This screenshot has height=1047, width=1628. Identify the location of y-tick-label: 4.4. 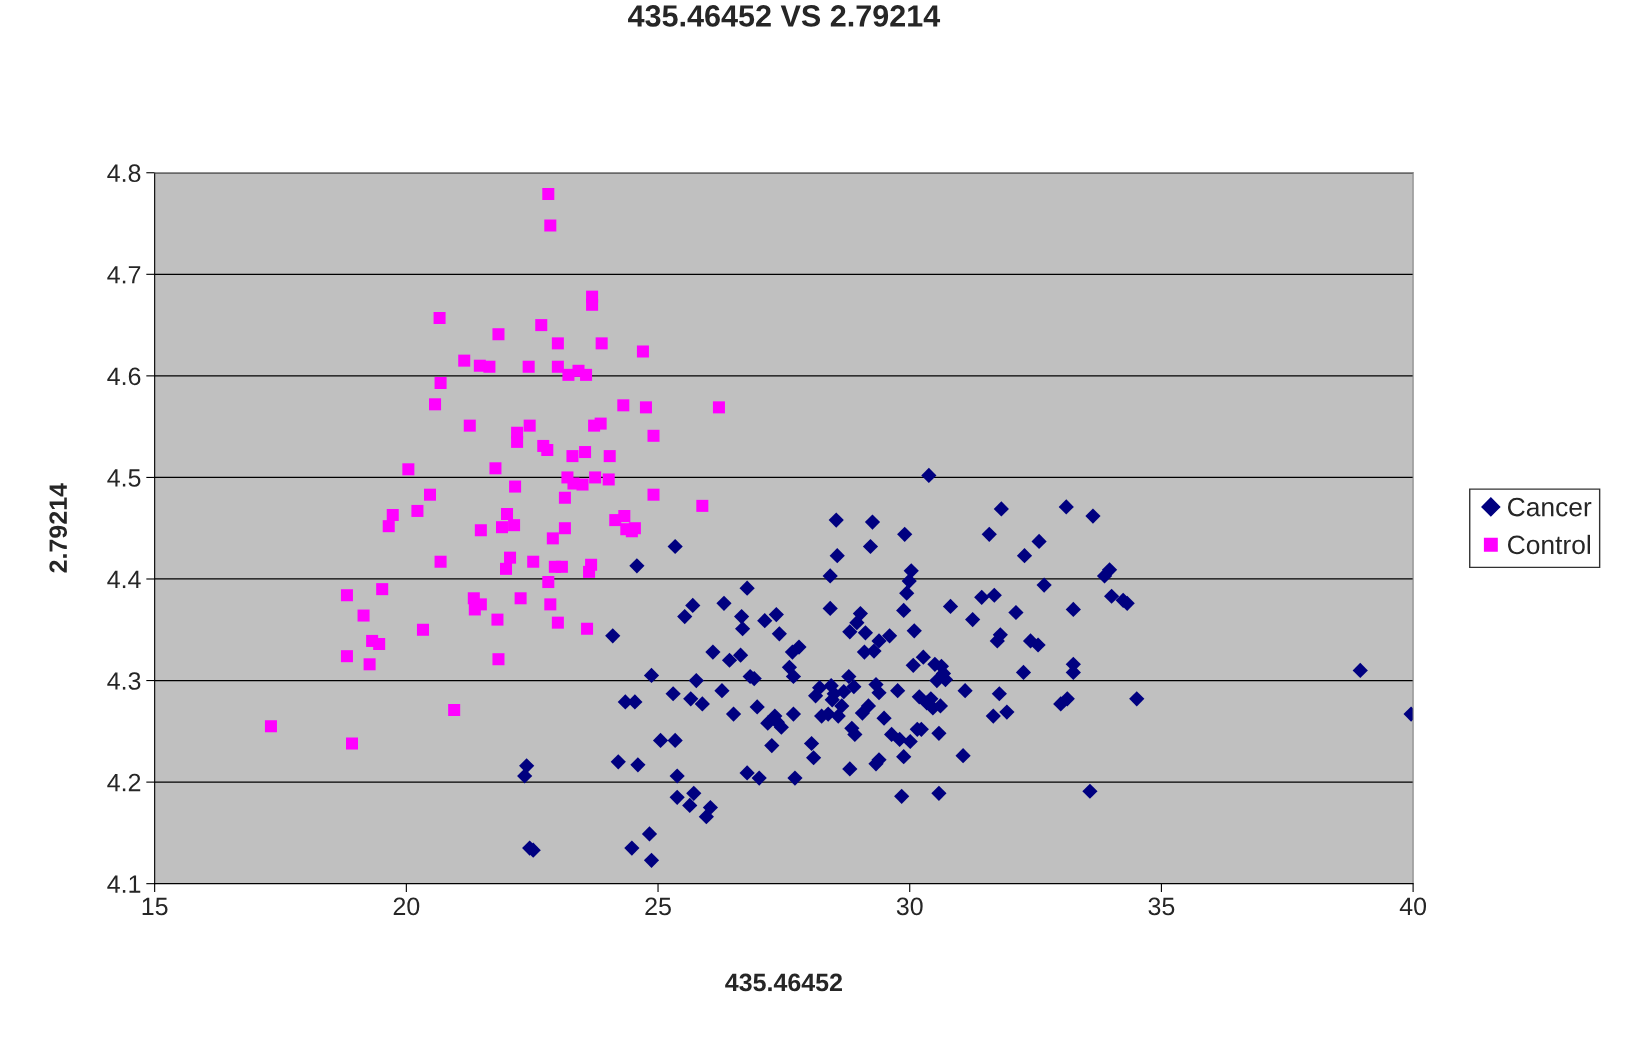
(124, 579).